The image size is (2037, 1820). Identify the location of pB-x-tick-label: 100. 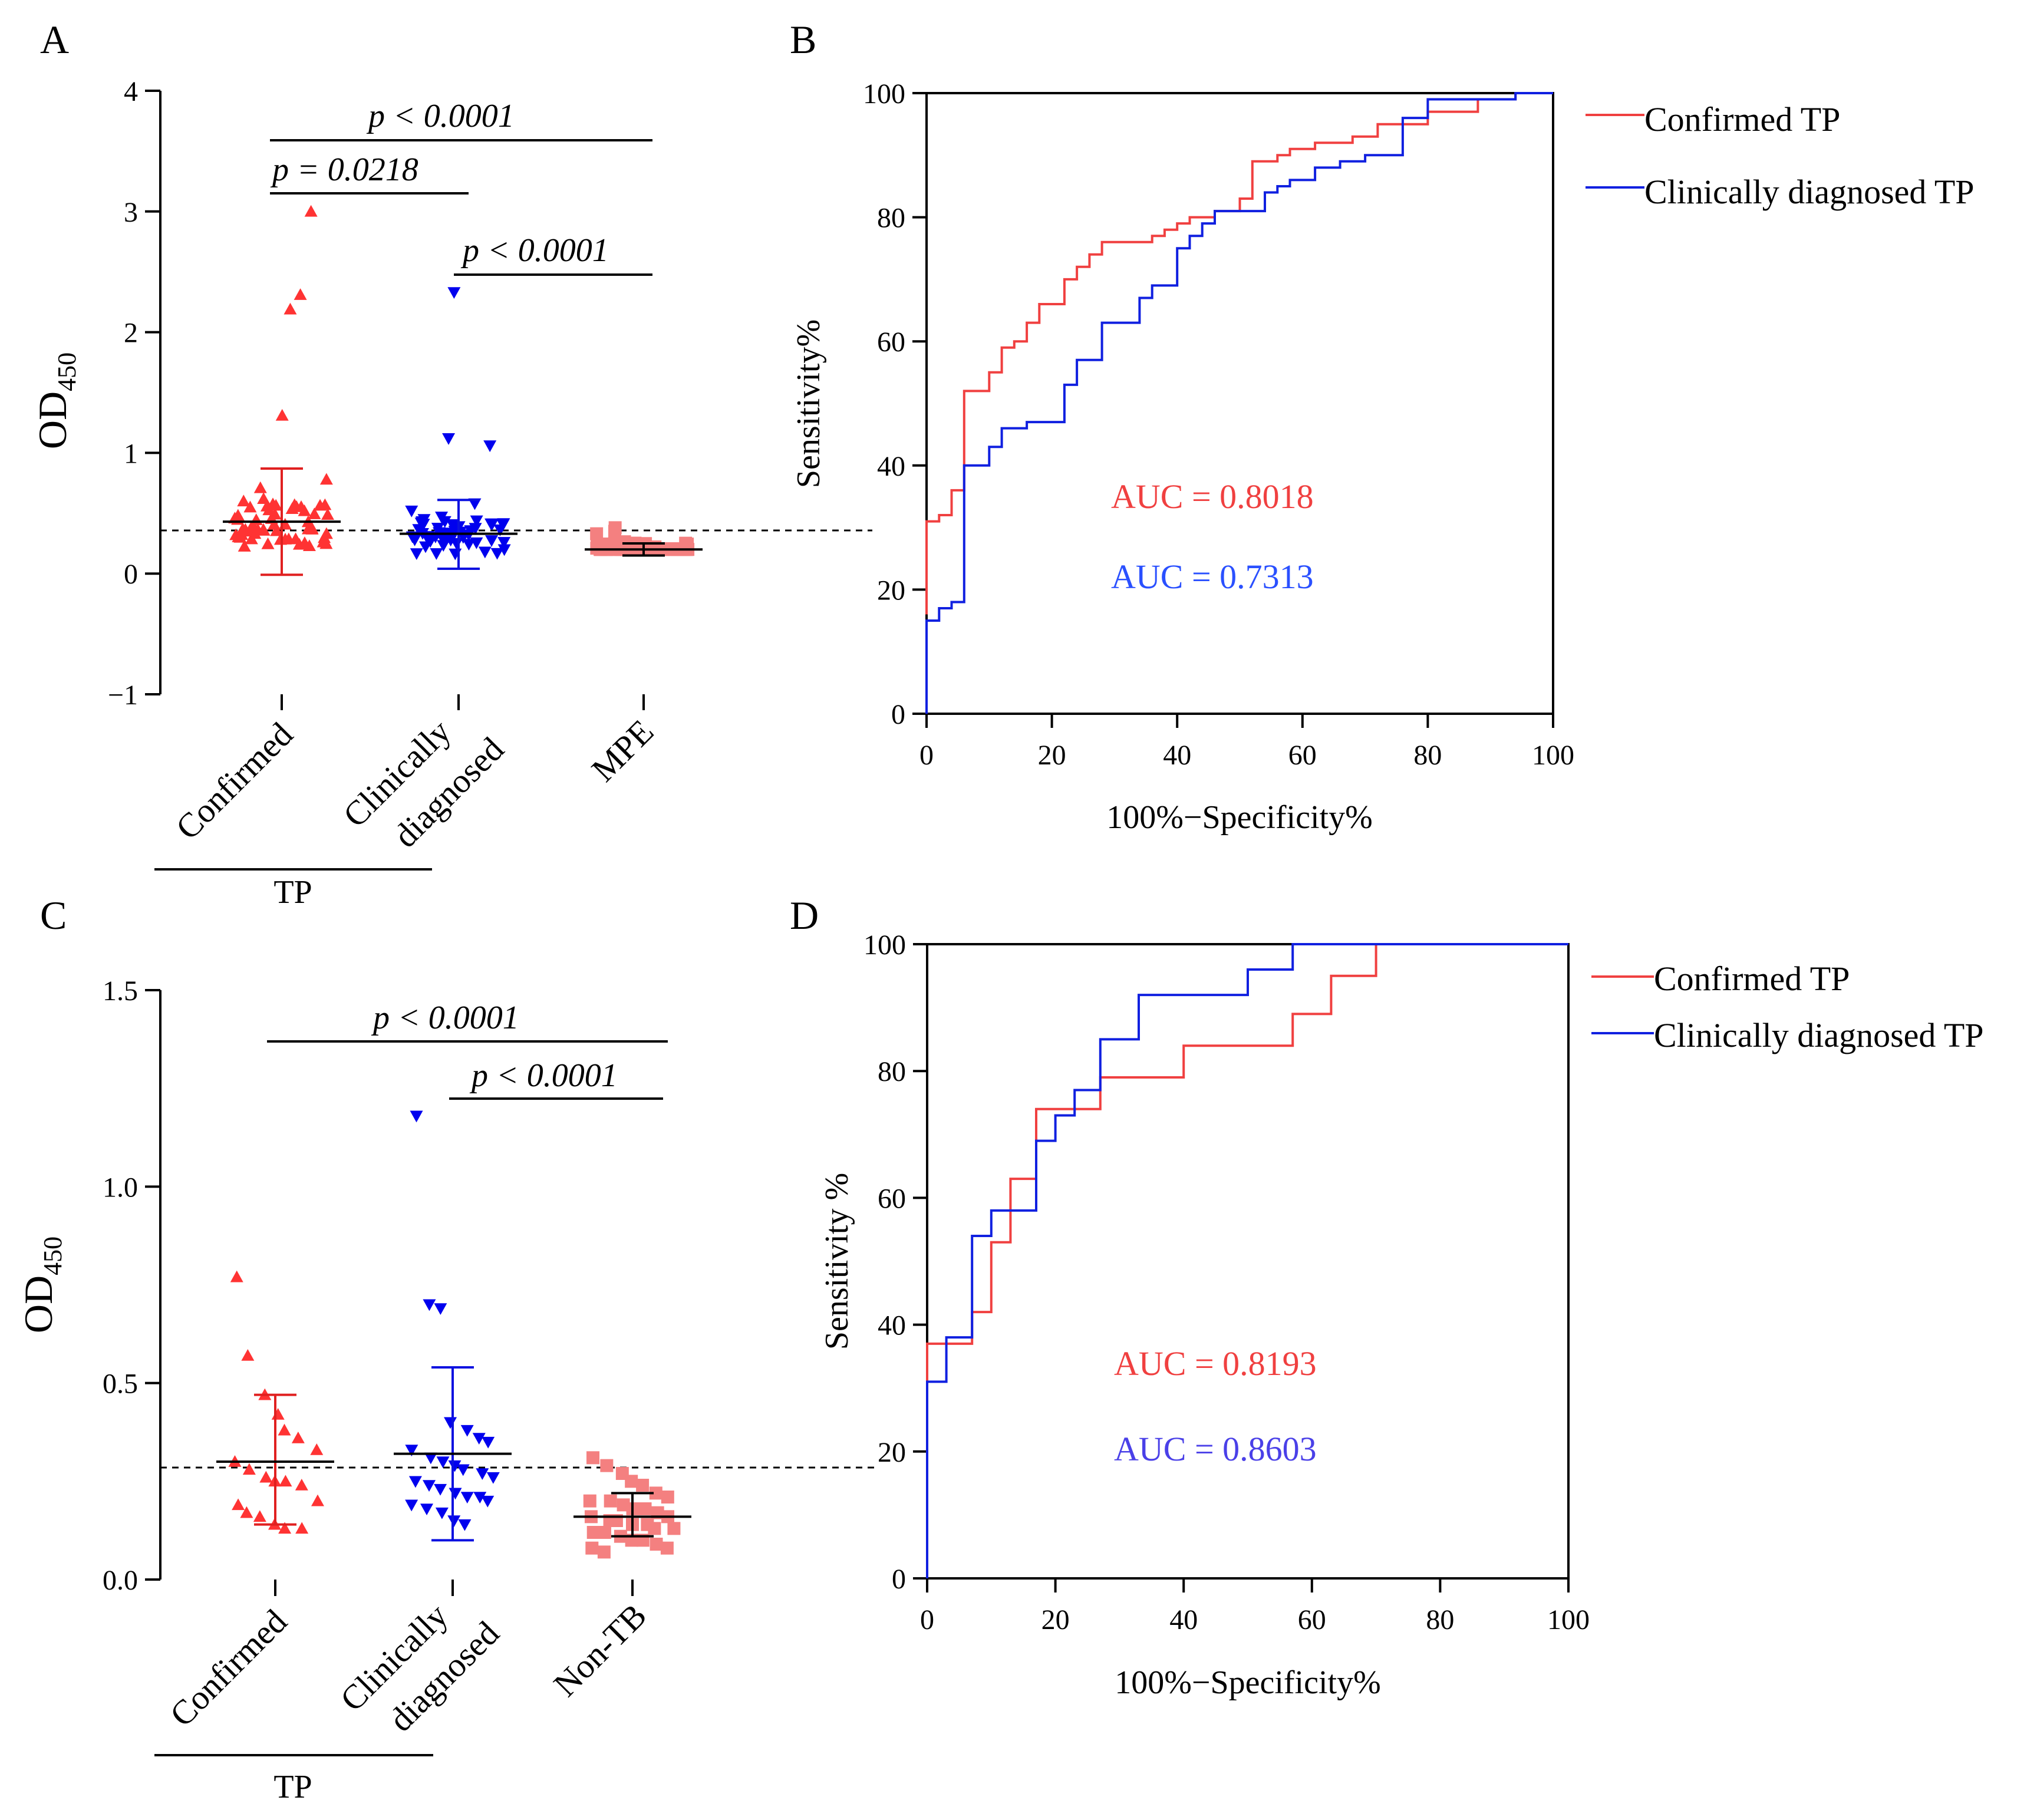
(1553, 755).